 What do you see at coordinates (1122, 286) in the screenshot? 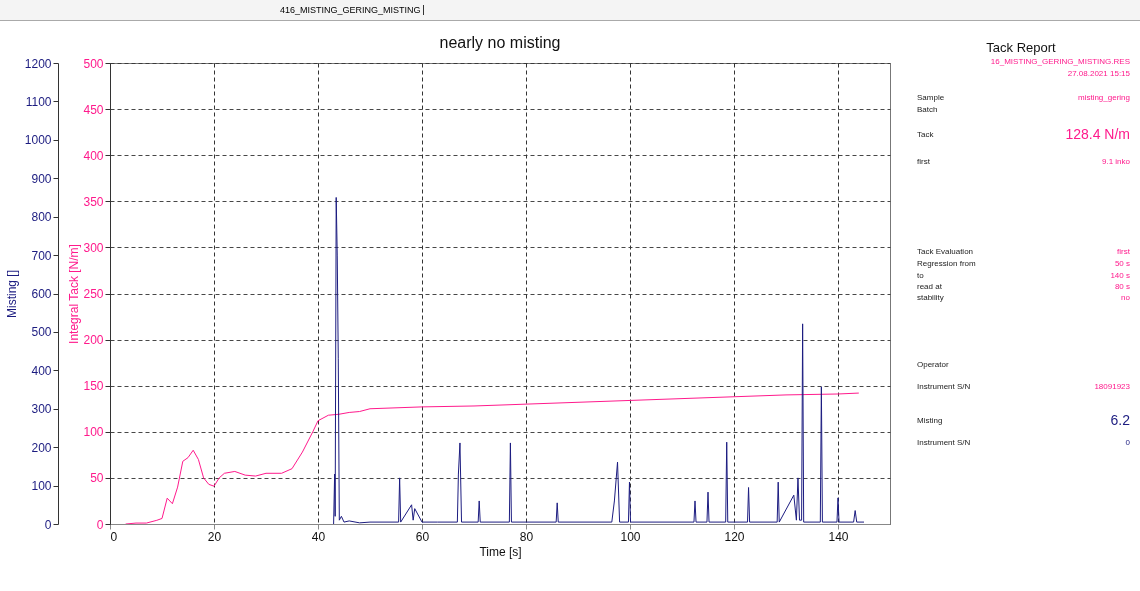
I see `text: 80 s` at bounding box center [1122, 286].